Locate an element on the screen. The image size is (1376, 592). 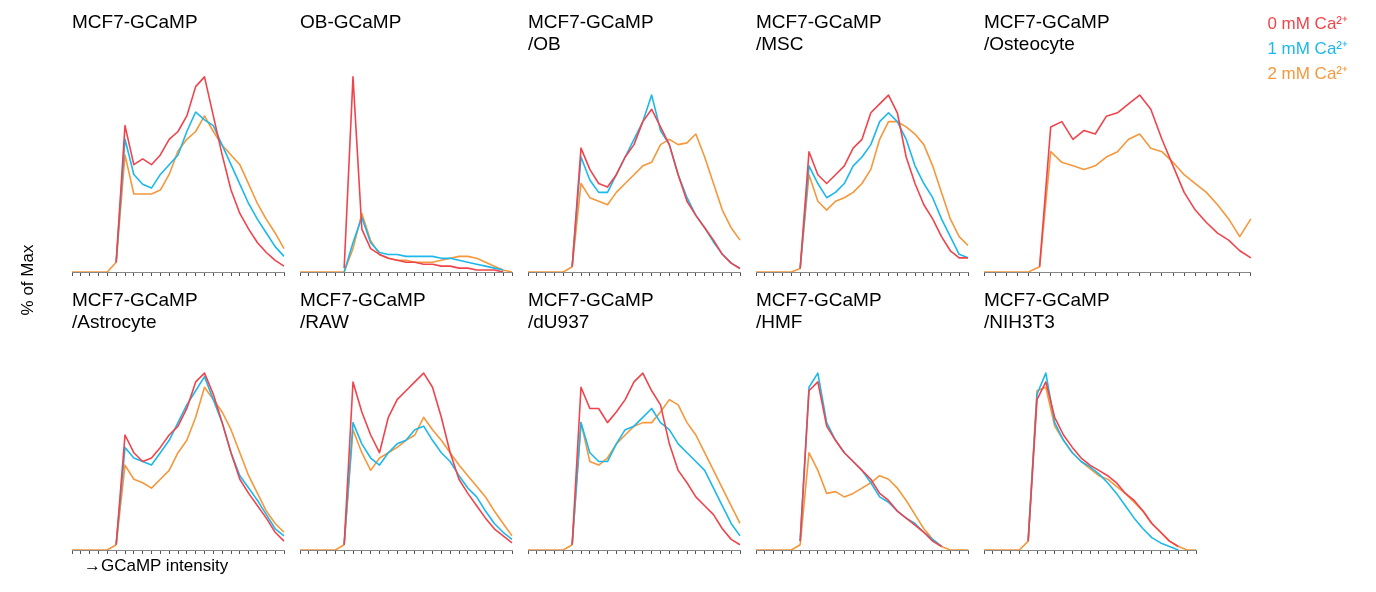
chart-title: MCF7-GCaMP /Osteocyte is located at coordinates (1047, 33).